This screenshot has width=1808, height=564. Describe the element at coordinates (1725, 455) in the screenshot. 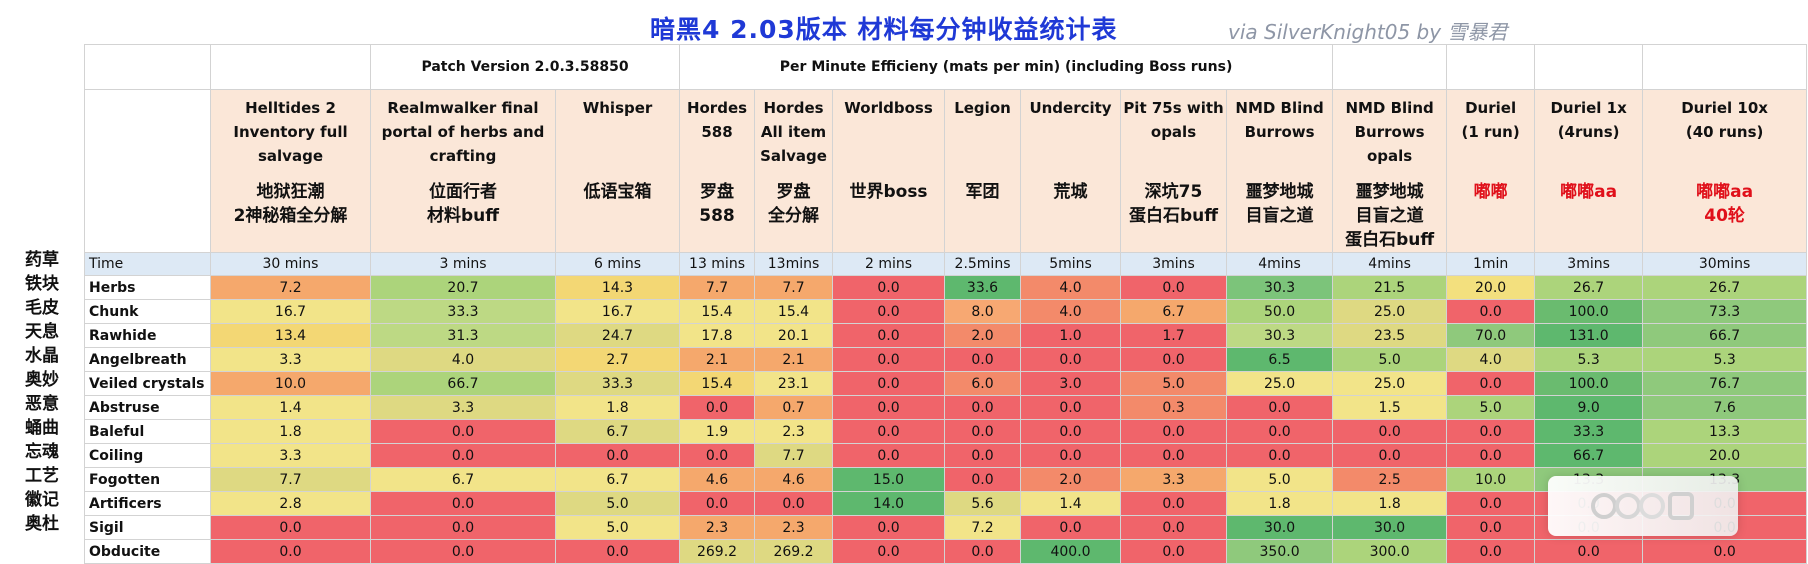

I see `value-cell: 20.0` at that location.